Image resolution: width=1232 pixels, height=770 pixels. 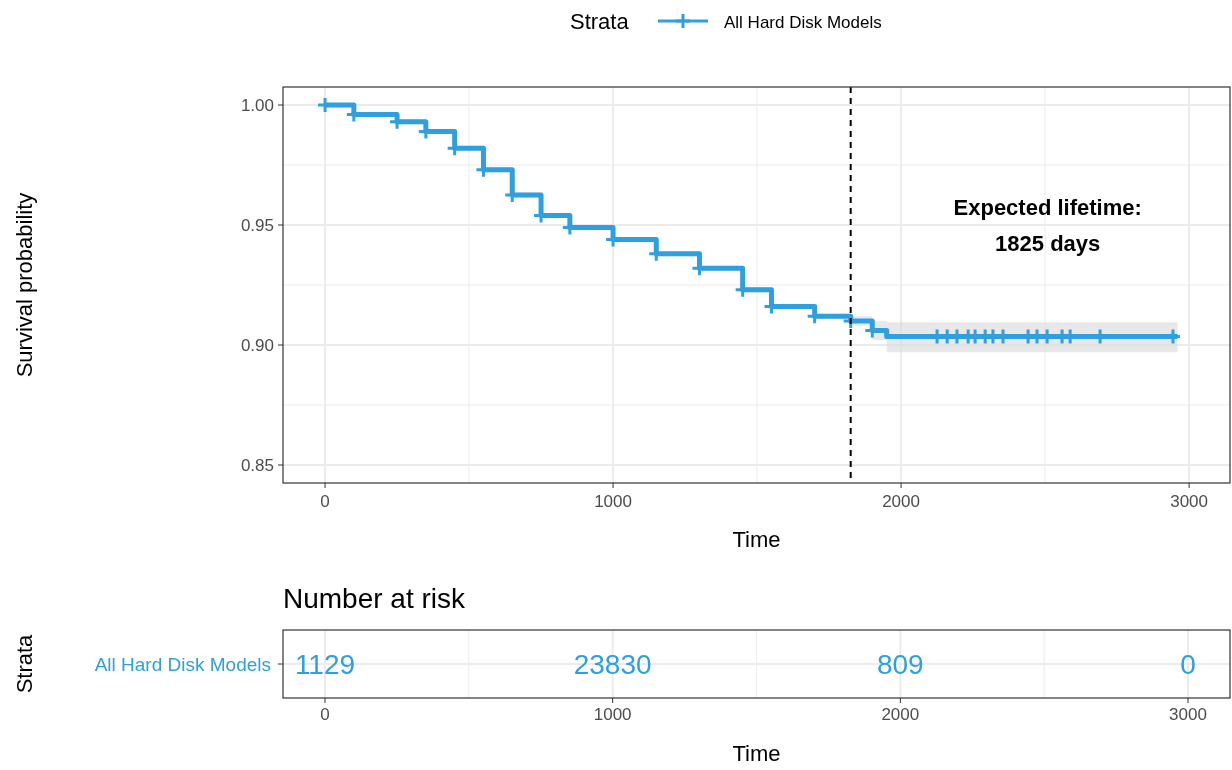 What do you see at coordinates (600, 21) in the screenshot?
I see `legend-title: Strata` at bounding box center [600, 21].